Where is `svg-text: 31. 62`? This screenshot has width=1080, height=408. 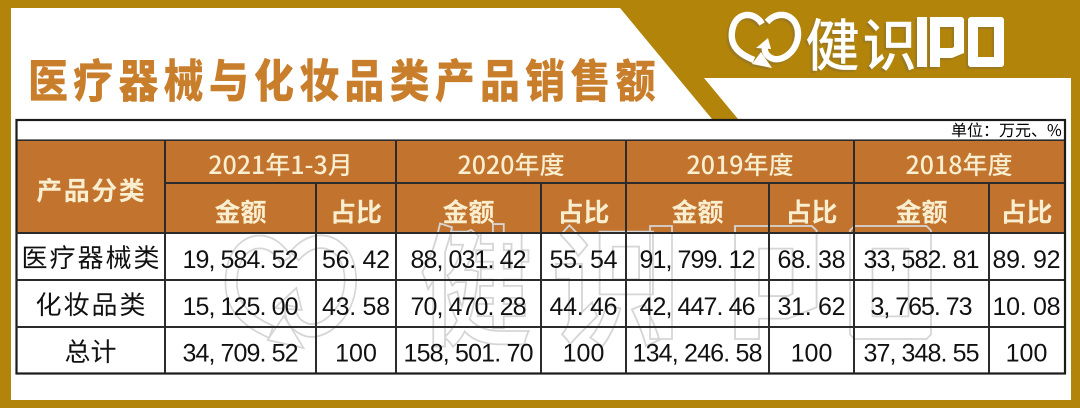
svg-text: 31. 62 is located at coordinates (812, 307).